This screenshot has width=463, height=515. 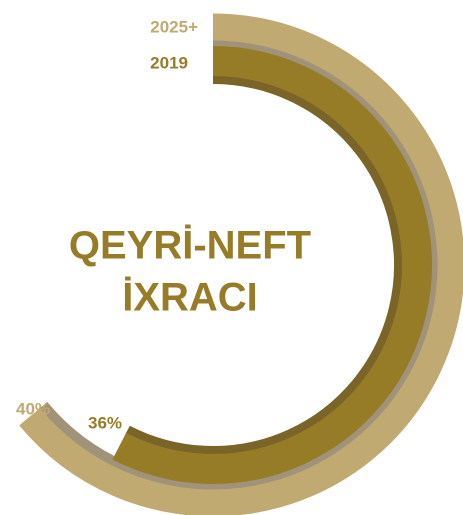 I want to click on chart-title: QEYRİ-NEFT, so click(x=190, y=246).